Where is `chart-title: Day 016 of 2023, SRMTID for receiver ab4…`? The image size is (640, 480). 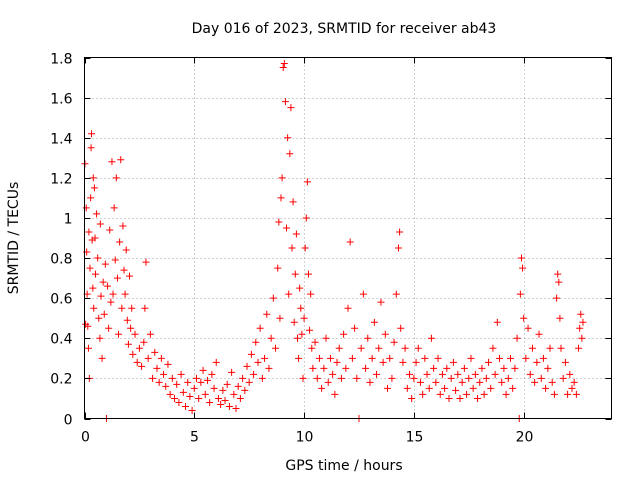
chart-title: Day 016 of 2023, SRMTID for receiver ab4… is located at coordinates (344, 29).